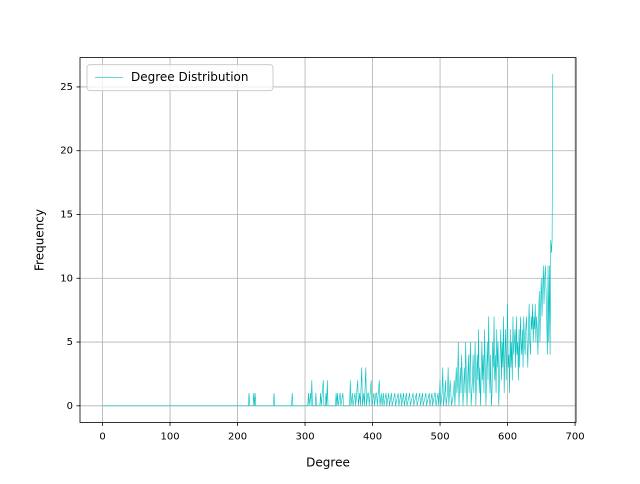 The image size is (640, 484). What do you see at coordinates (237, 436) in the screenshot?
I see `x-tick-label: 200` at bounding box center [237, 436].